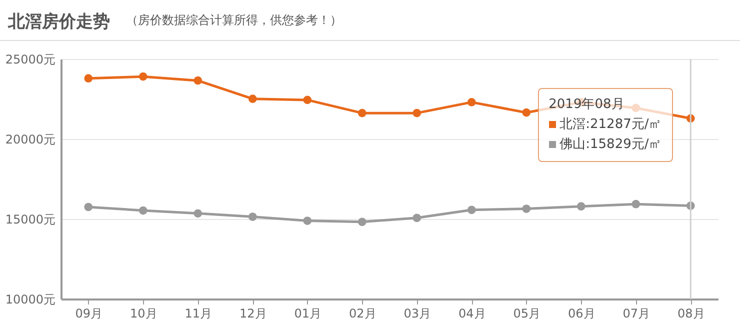 The width and height of the screenshot is (740, 329). Describe the element at coordinates (362, 313) in the screenshot. I see `x-tick-label: 02月` at that location.